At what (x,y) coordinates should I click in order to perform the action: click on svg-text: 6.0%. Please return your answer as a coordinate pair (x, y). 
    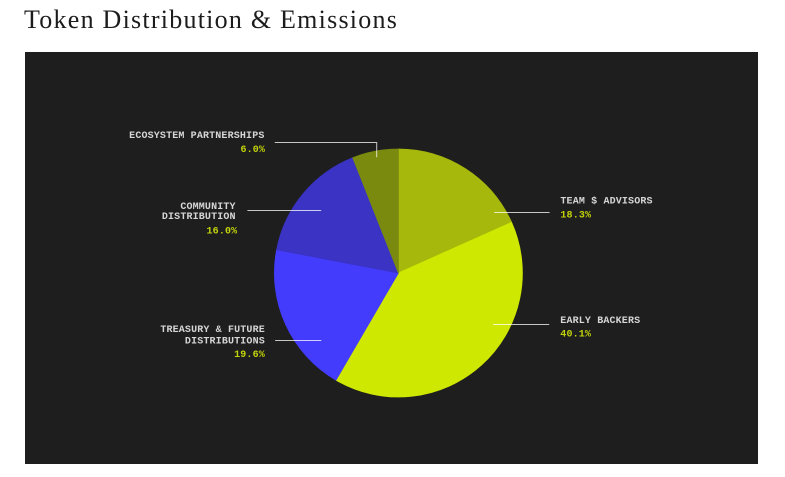
    Looking at the image, I should click on (252, 150).